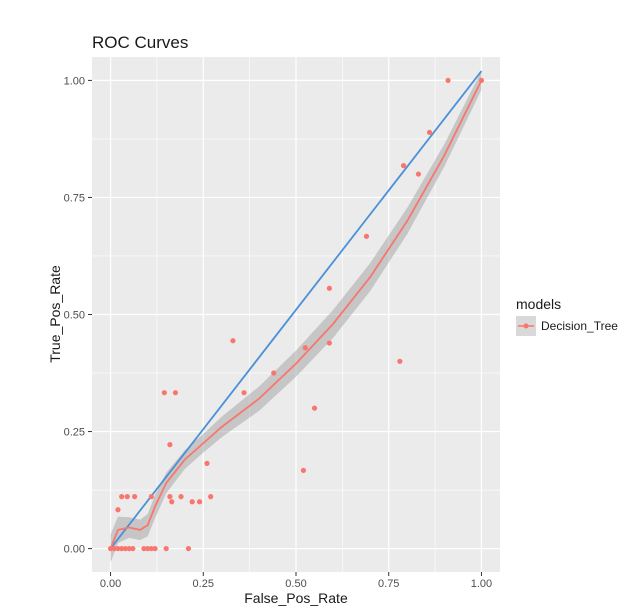 The width and height of the screenshot is (626, 616). What do you see at coordinates (526, 326) in the screenshot?
I see `legend-key-point` at bounding box center [526, 326].